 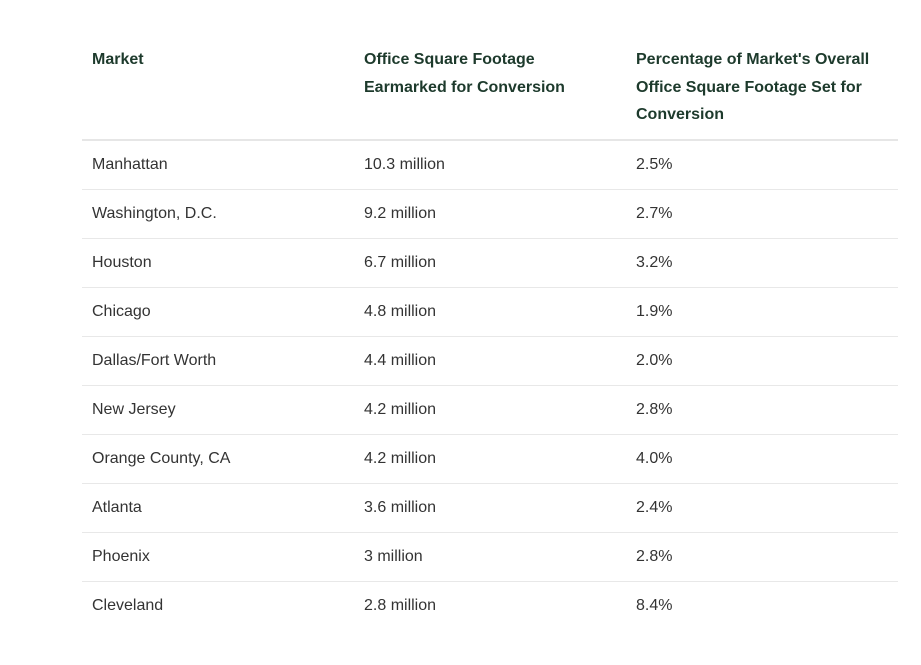 What do you see at coordinates (490, 213) in the screenshot?
I see `table-row: Washington, D.C. 9.2 million 2.7%` at bounding box center [490, 213].